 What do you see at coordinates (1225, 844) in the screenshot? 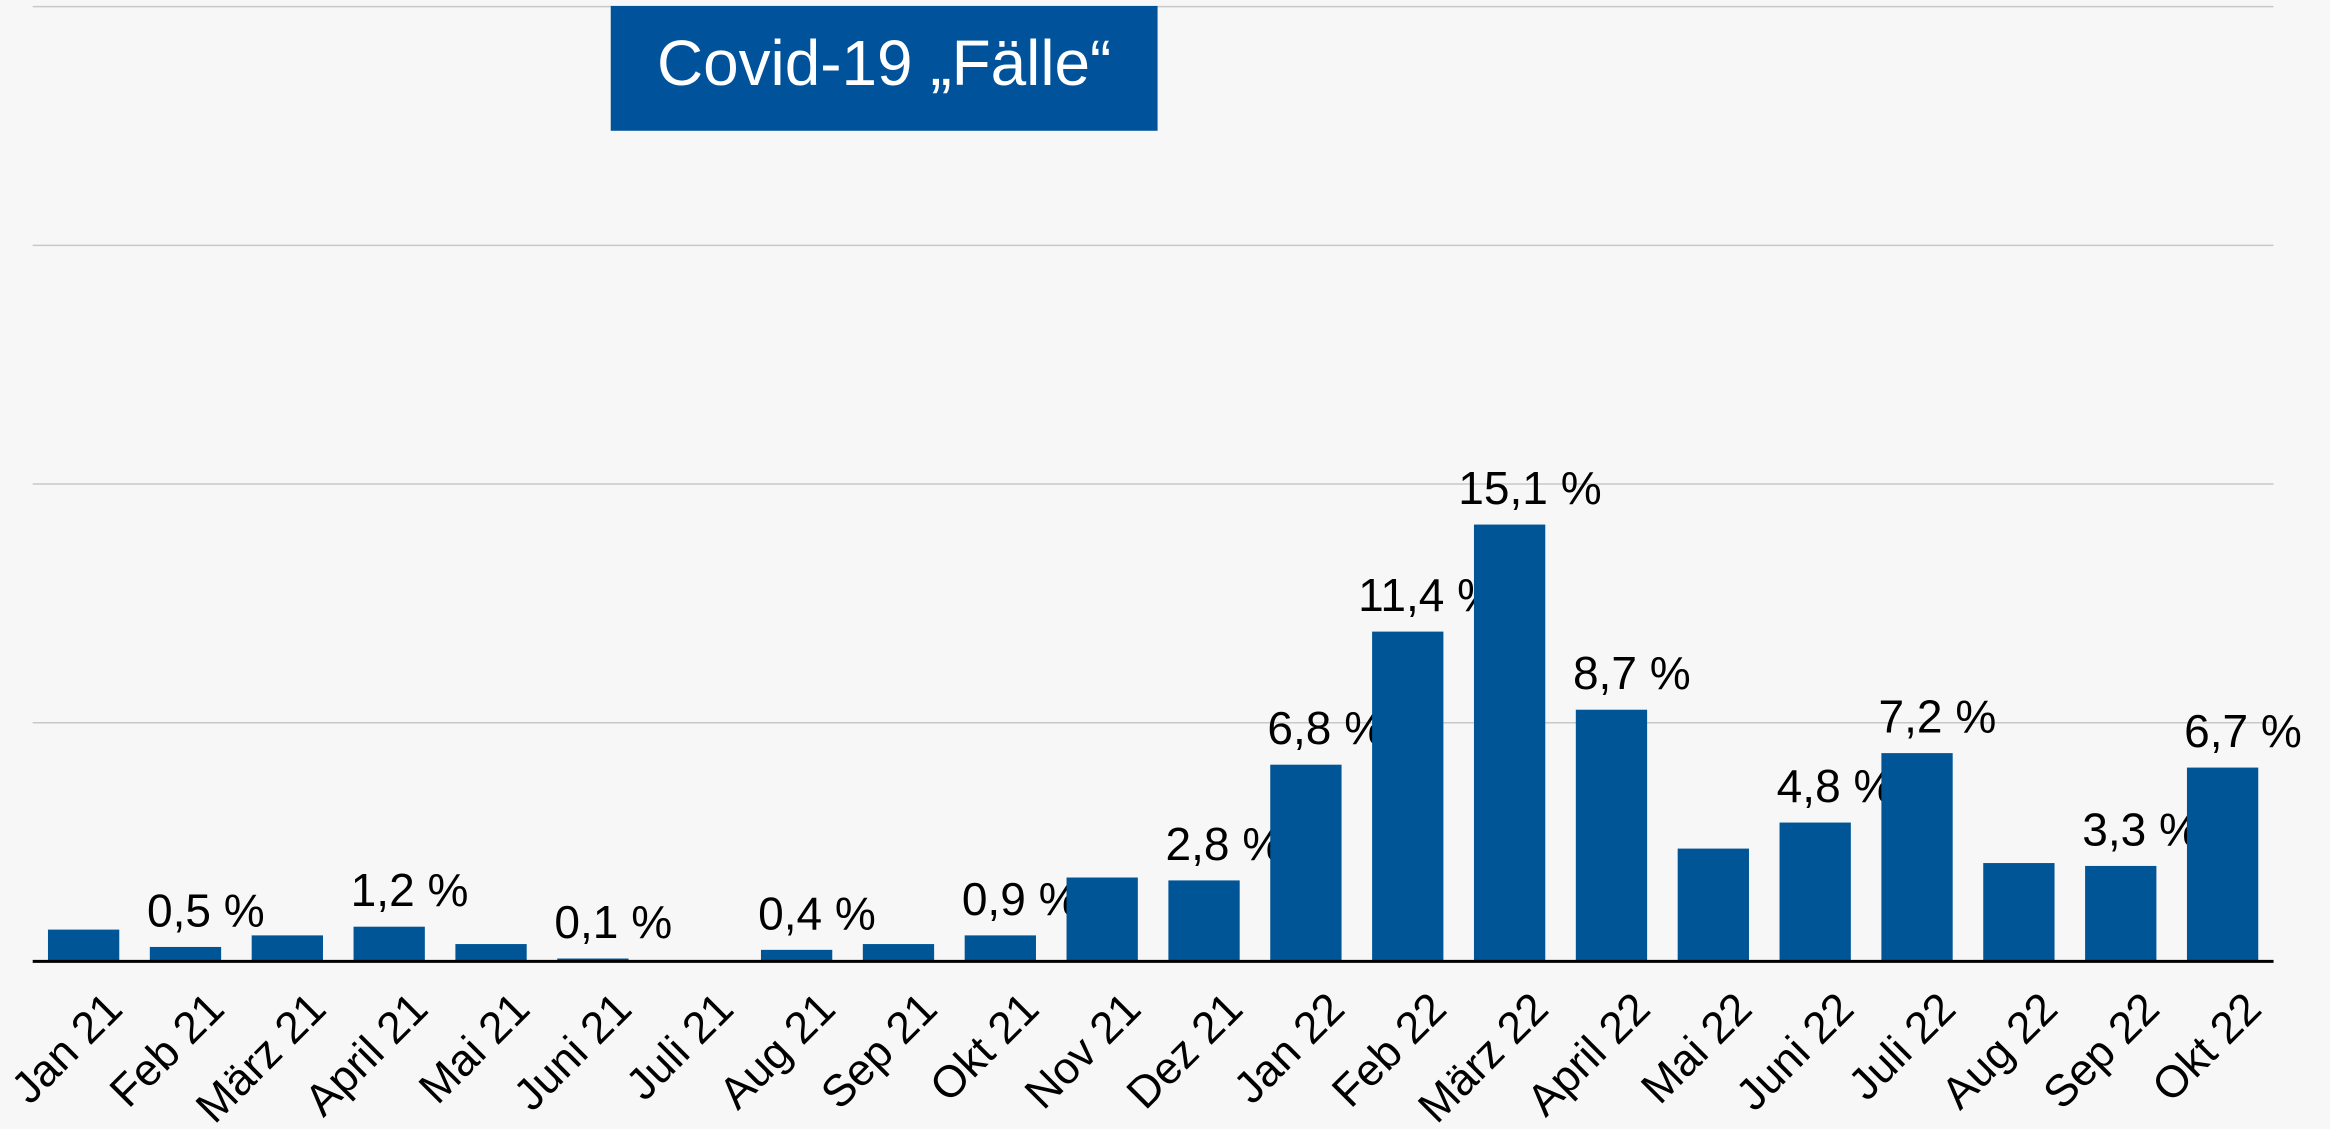
I see `data-label: 2,8 %` at bounding box center [1225, 844].